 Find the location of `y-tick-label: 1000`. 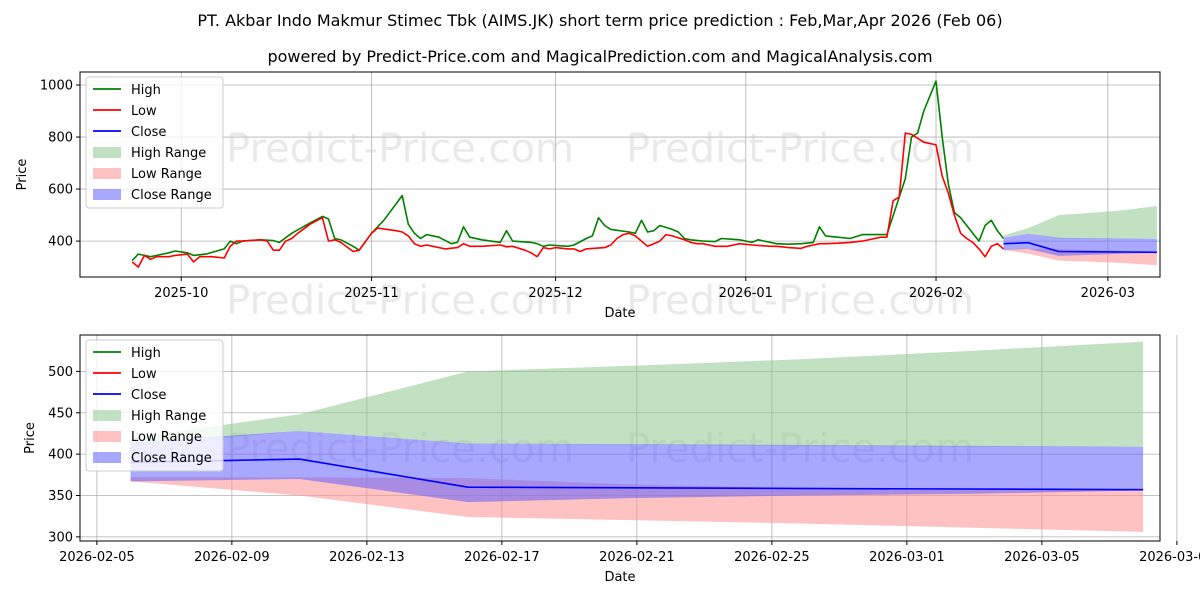

y-tick-label: 1000 is located at coordinates (56, 86).